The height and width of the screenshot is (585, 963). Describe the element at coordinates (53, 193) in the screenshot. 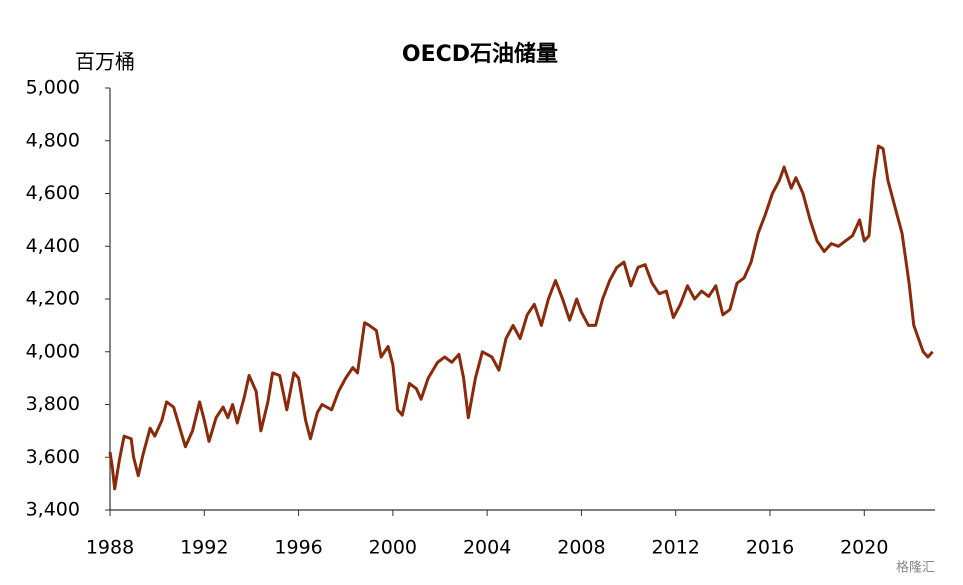

I see `y-tick-label: 4,600` at that location.